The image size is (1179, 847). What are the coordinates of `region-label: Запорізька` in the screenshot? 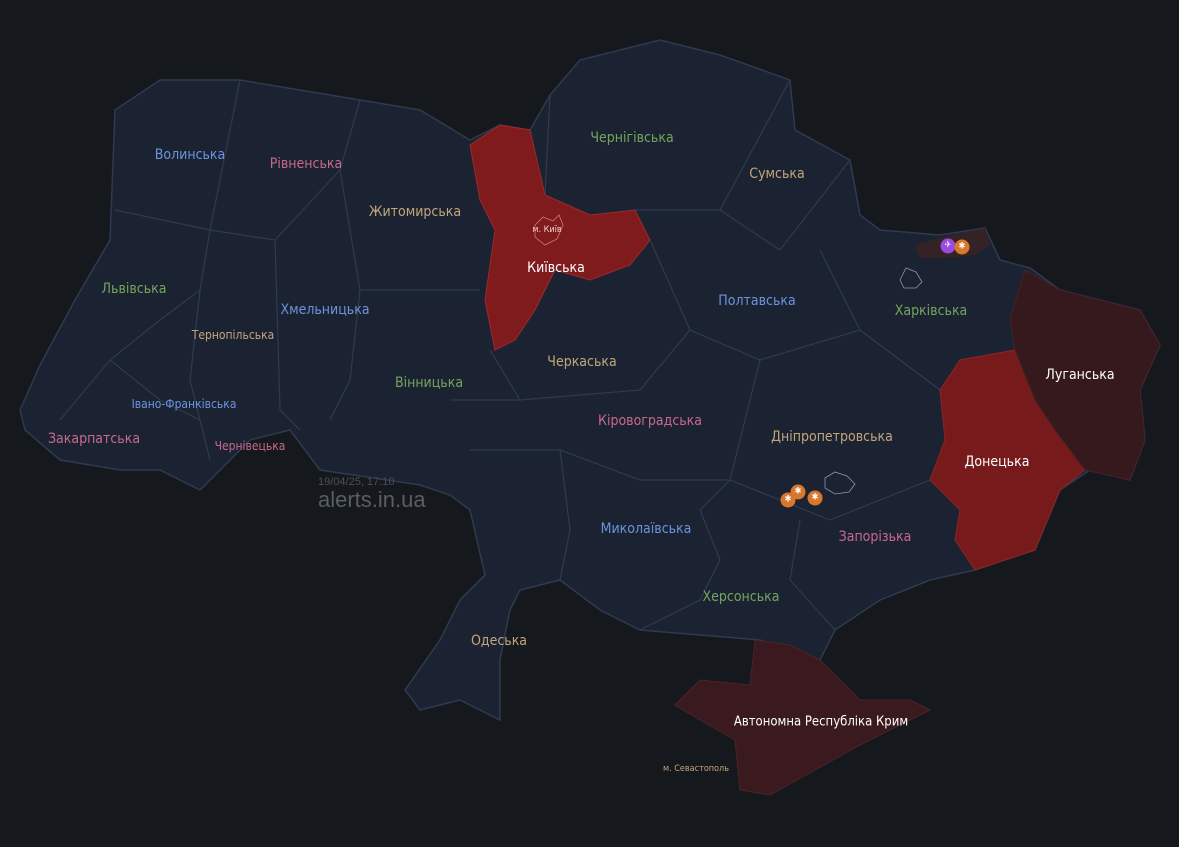 It's located at (875, 537).